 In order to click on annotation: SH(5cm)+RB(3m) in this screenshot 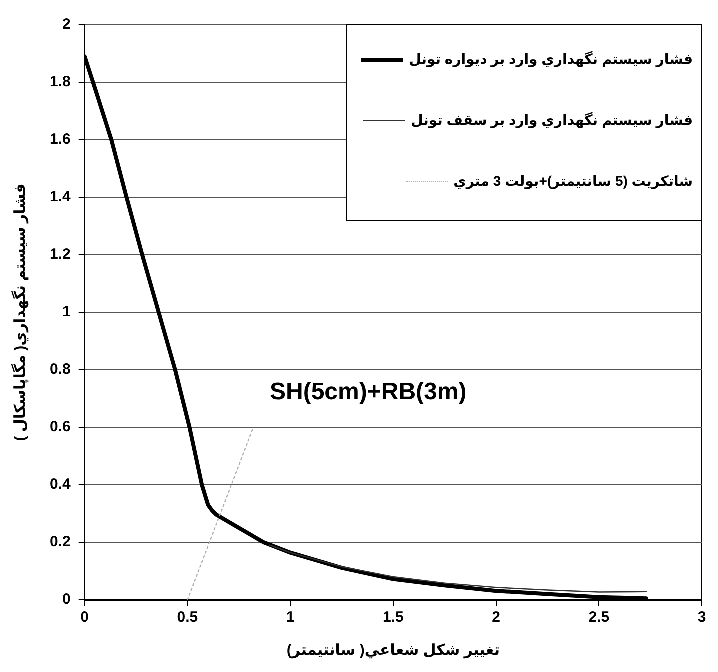, I will do `click(368, 392)`.